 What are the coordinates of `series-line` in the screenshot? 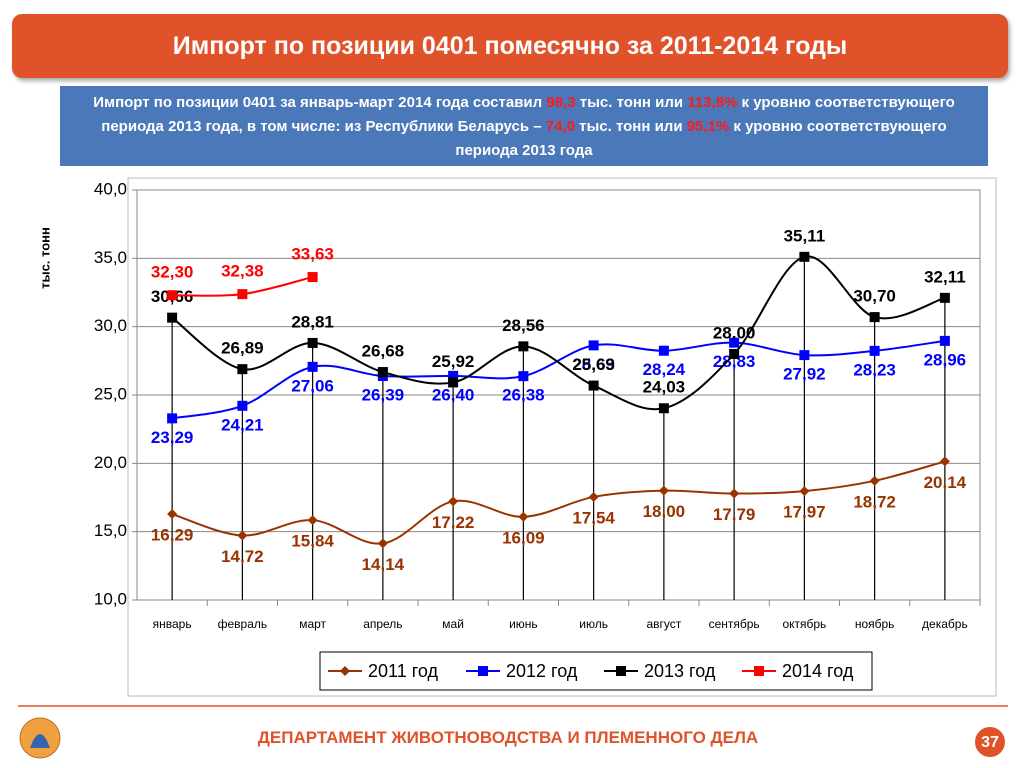 It's located at (558, 379).